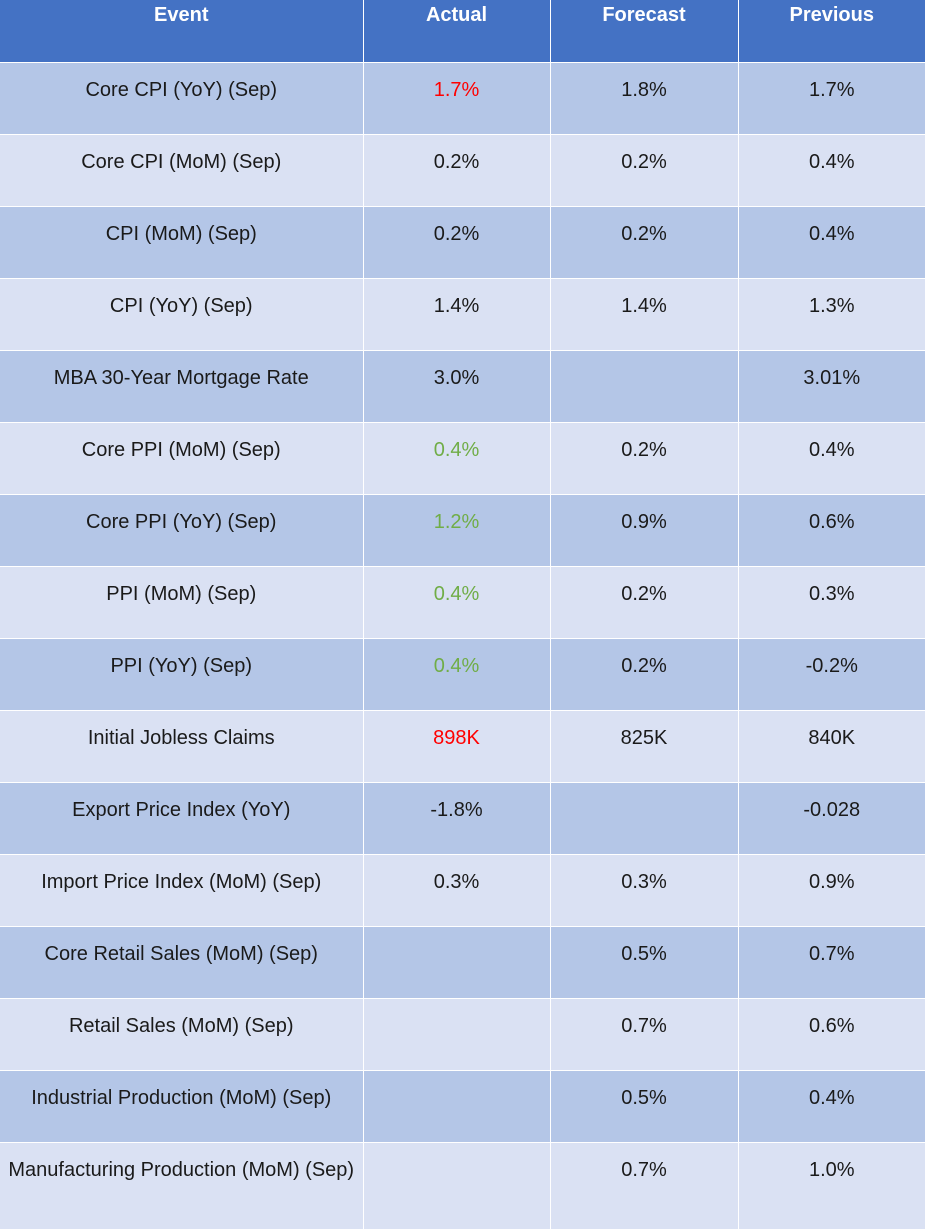  Describe the element at coordinates (182, 1105) in the screenshot. I see `cell-event: Industrial Production (MoM) (Sep)` at that location.